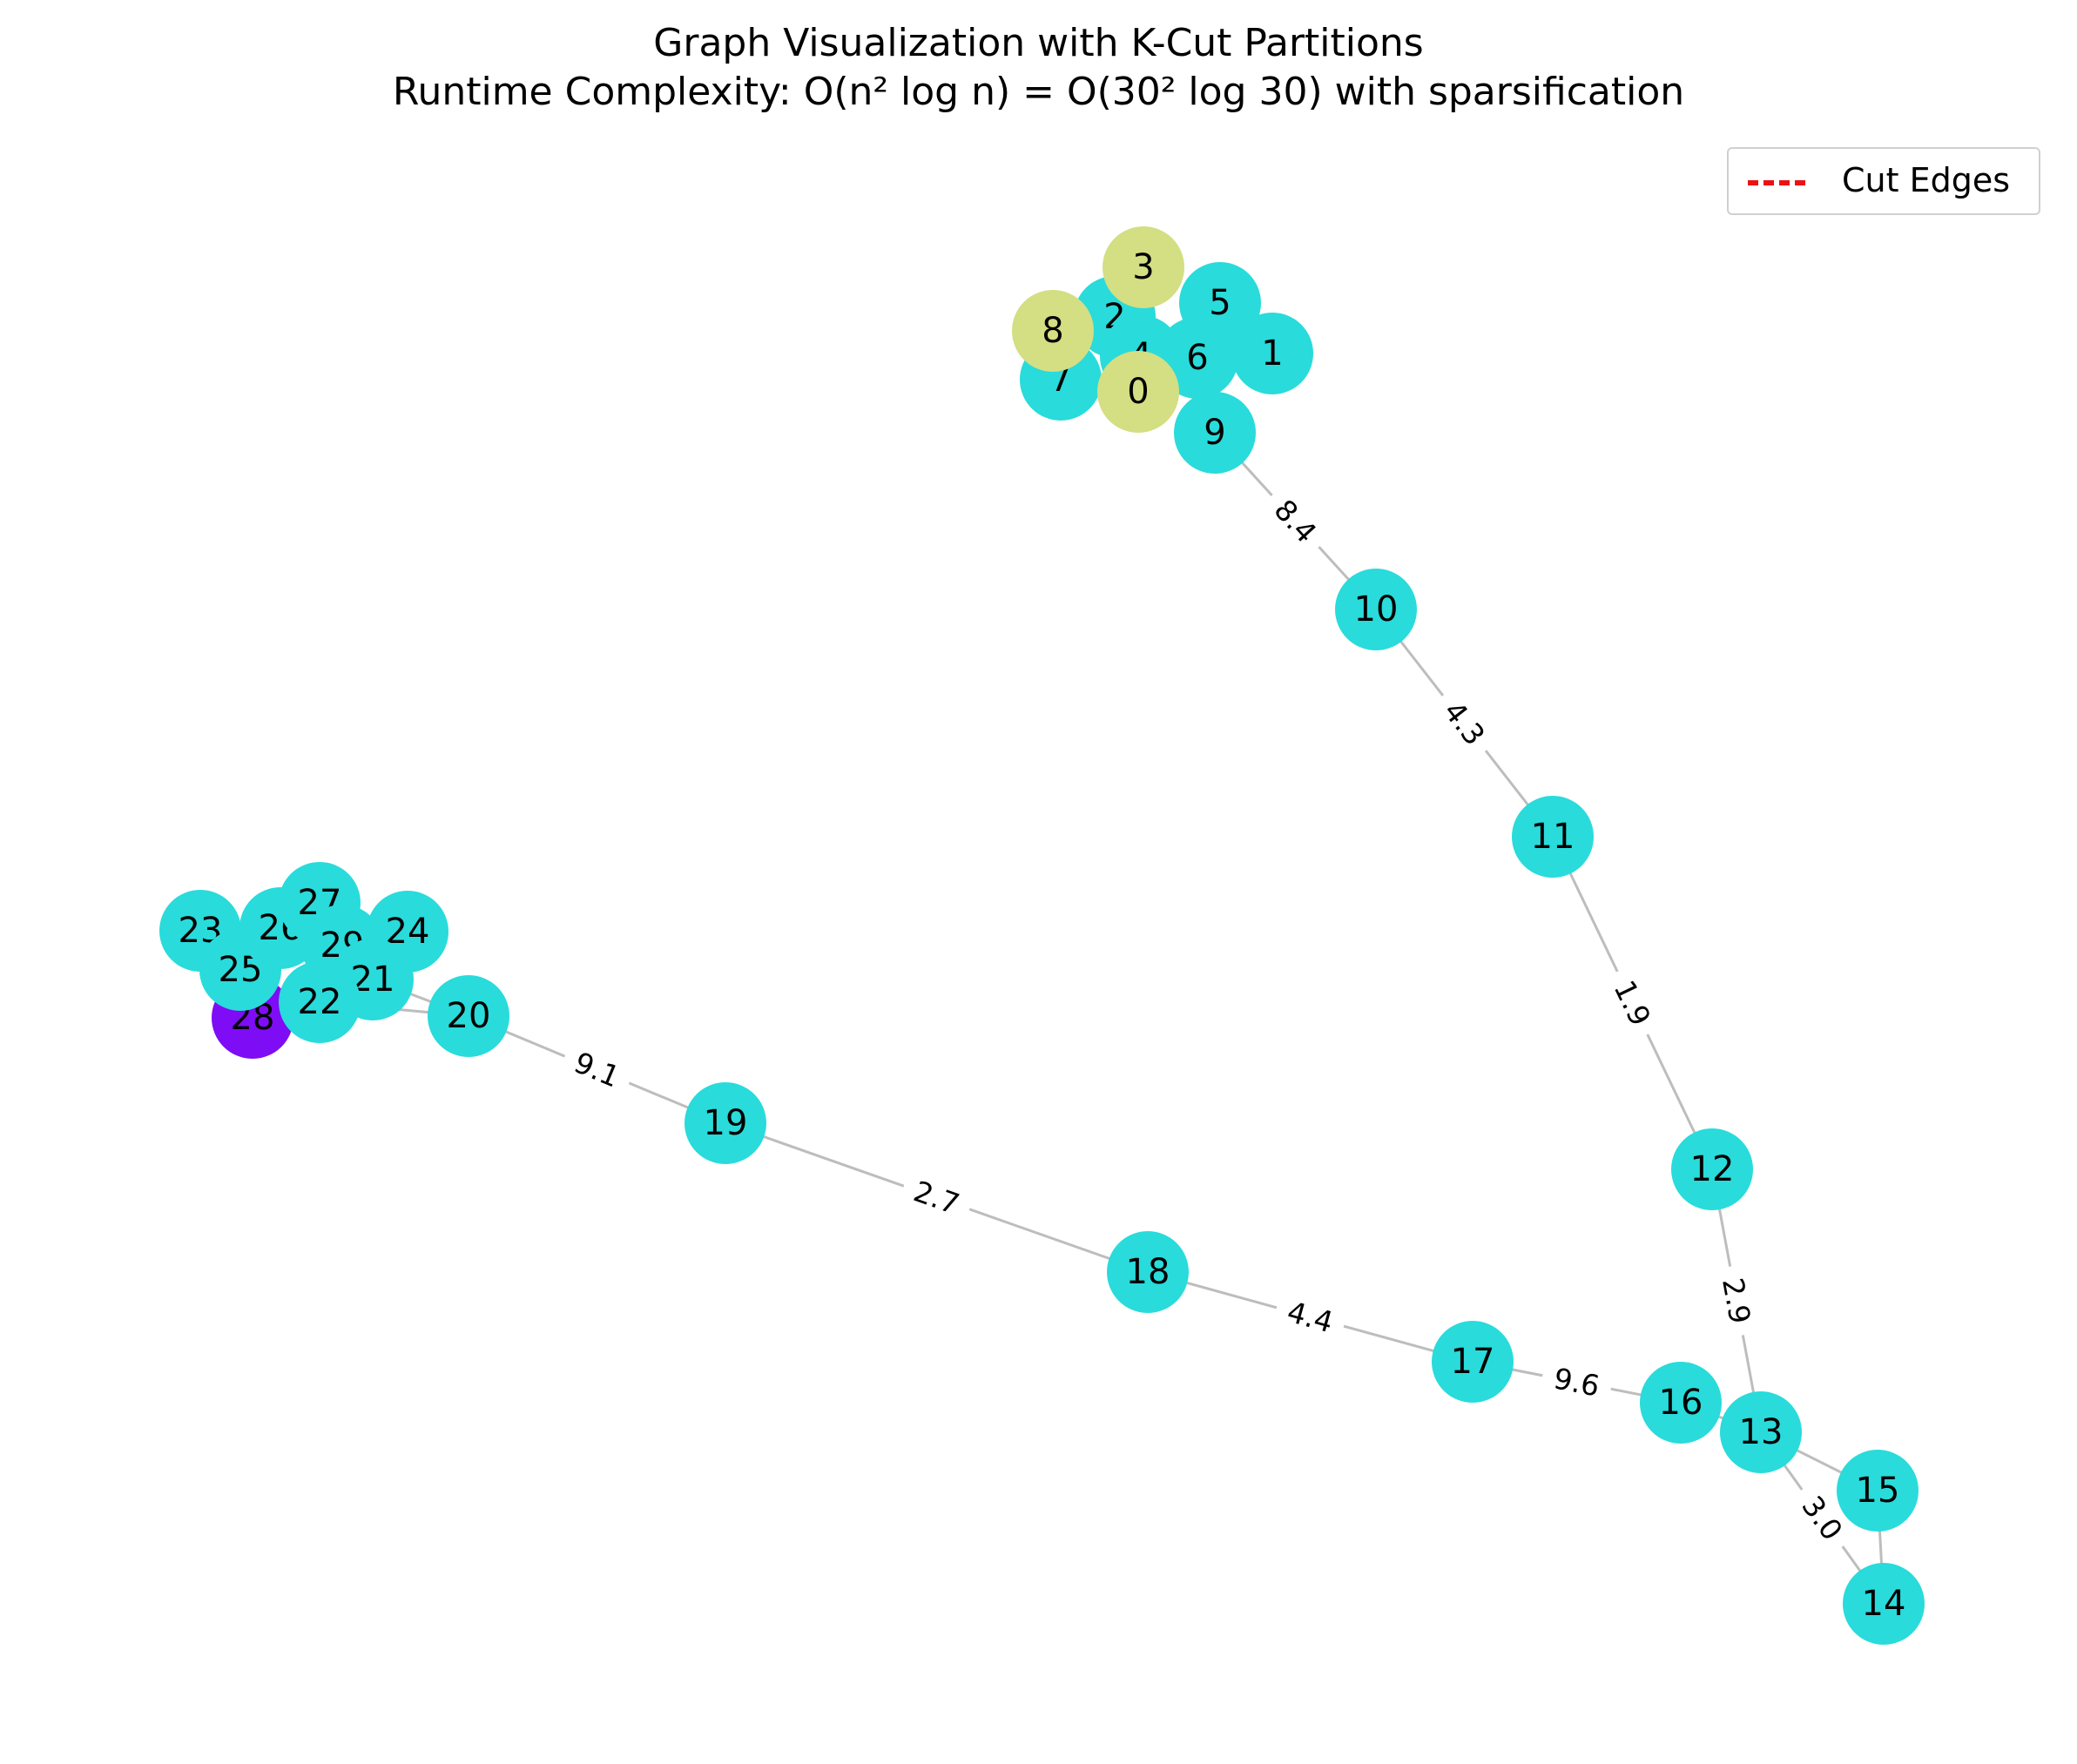 The image size is (2077, 1764). What do you see at coordinates (1926, 180) in the screenshot?
I see `legend-label: Cut Edges` at bounding box center [1926, 180].